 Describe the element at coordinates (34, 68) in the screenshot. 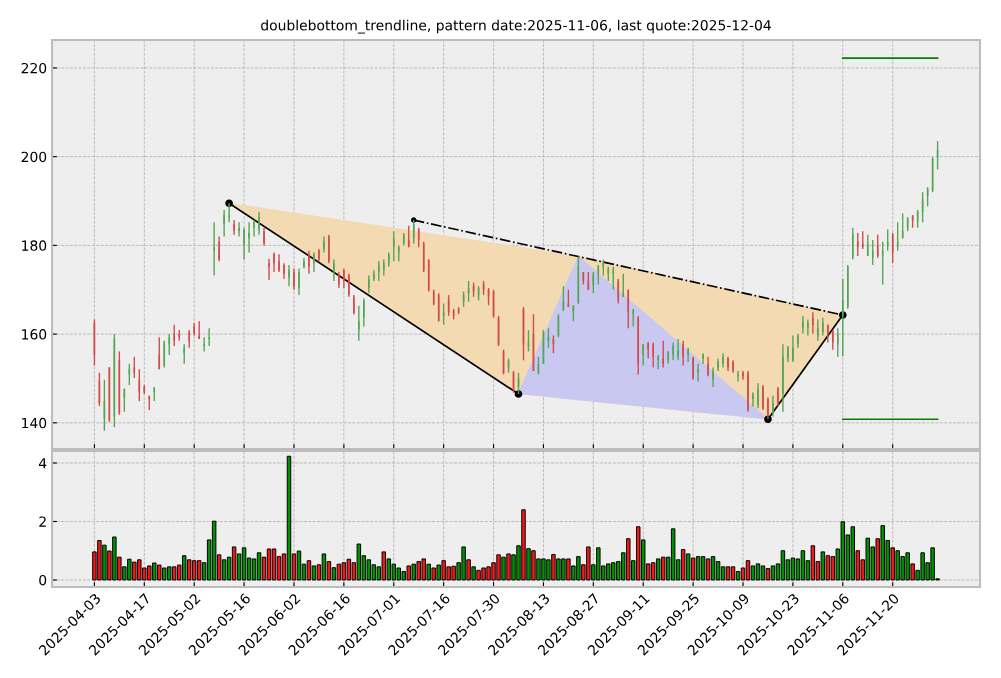

I see `y-tick-label: 220` at that location.